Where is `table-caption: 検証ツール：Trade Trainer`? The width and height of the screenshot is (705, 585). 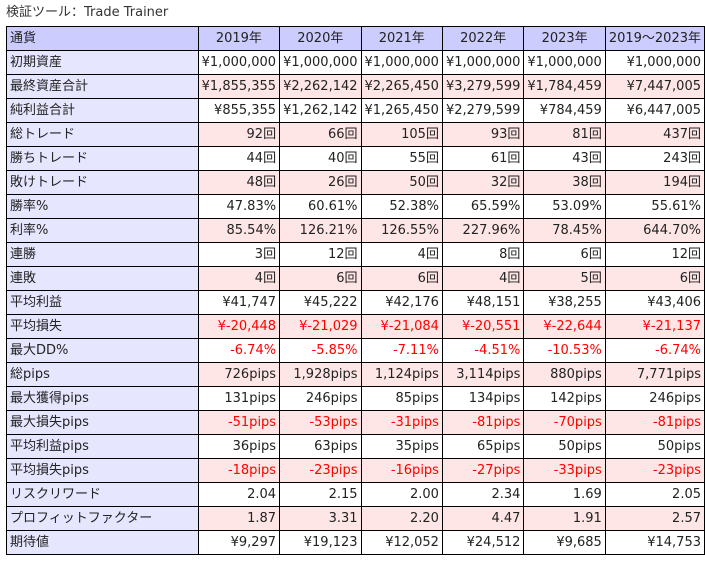
table-caption: 検証ツール：Trade Trainer is located at coordinates (87, 12).